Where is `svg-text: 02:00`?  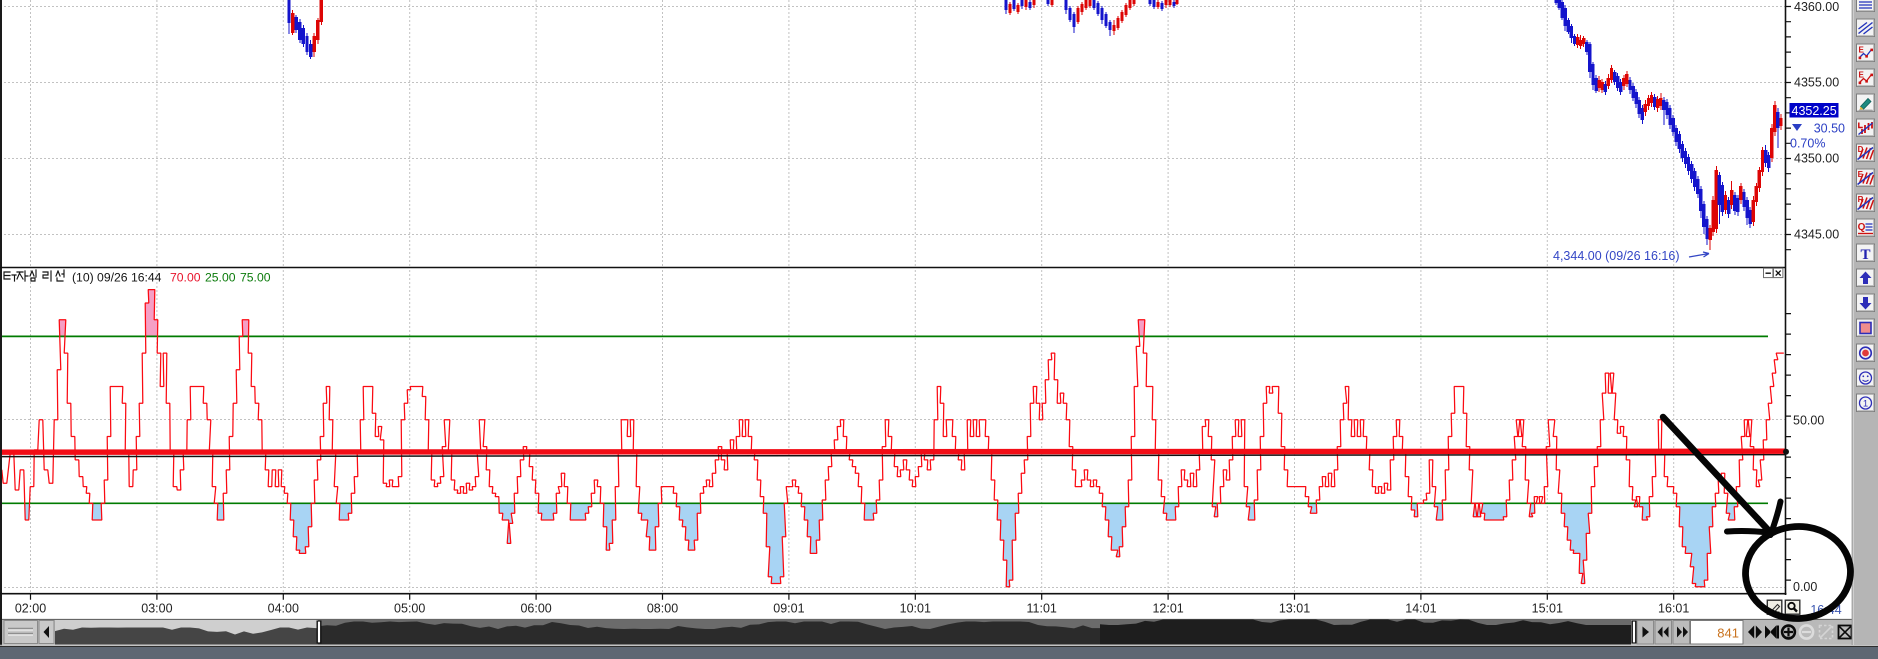 svg-text: 02:00 is located at coordinates (30, 609).